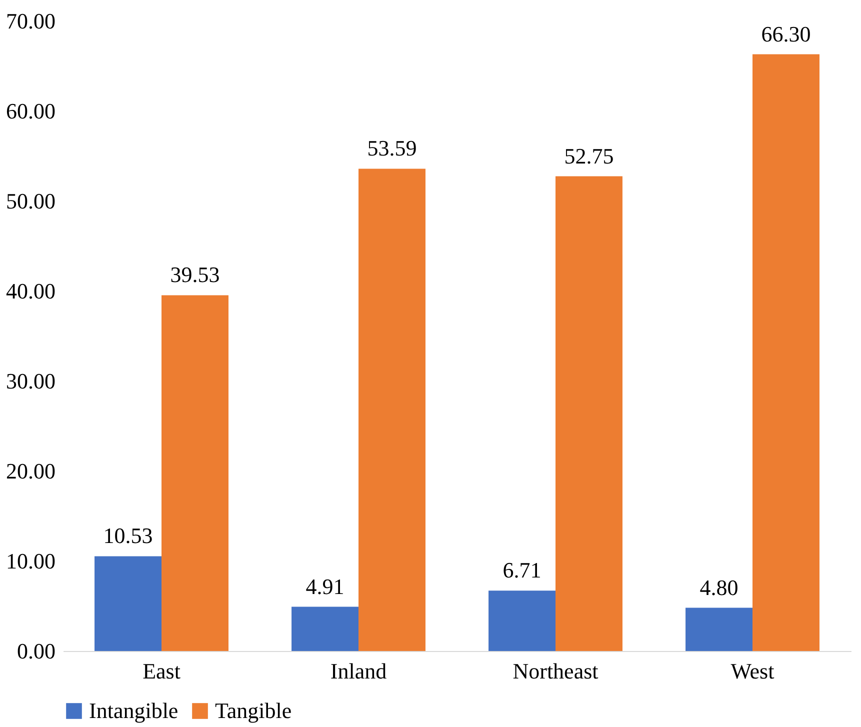 The image size is (861, 727). I want to click on y-tick-label: 20.00, so click(31, 471).